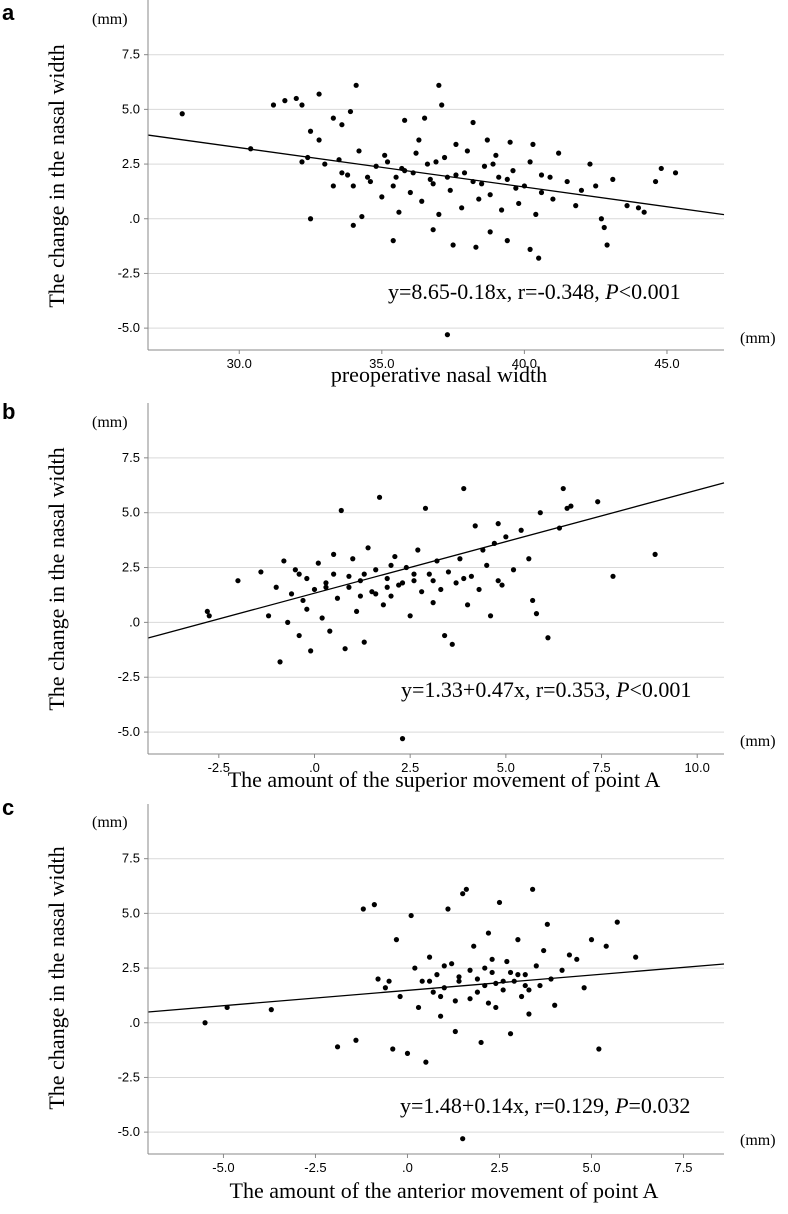  Describe the element at coordinates (545, 1105) in the screenshot. I see `equation-c: y=1.48+0.14x, r=0.129, P=0.032` at that location.